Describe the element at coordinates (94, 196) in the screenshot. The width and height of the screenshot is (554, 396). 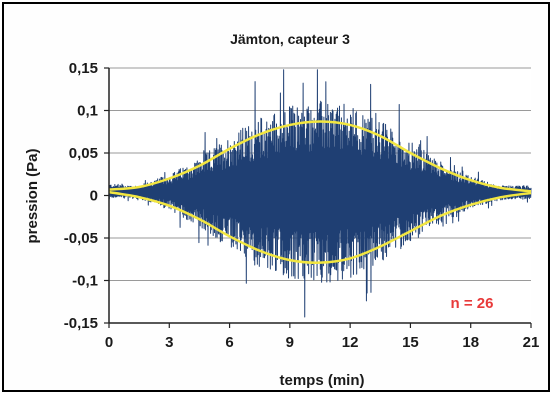
I see `y-tick-label-3: 0` at that location.